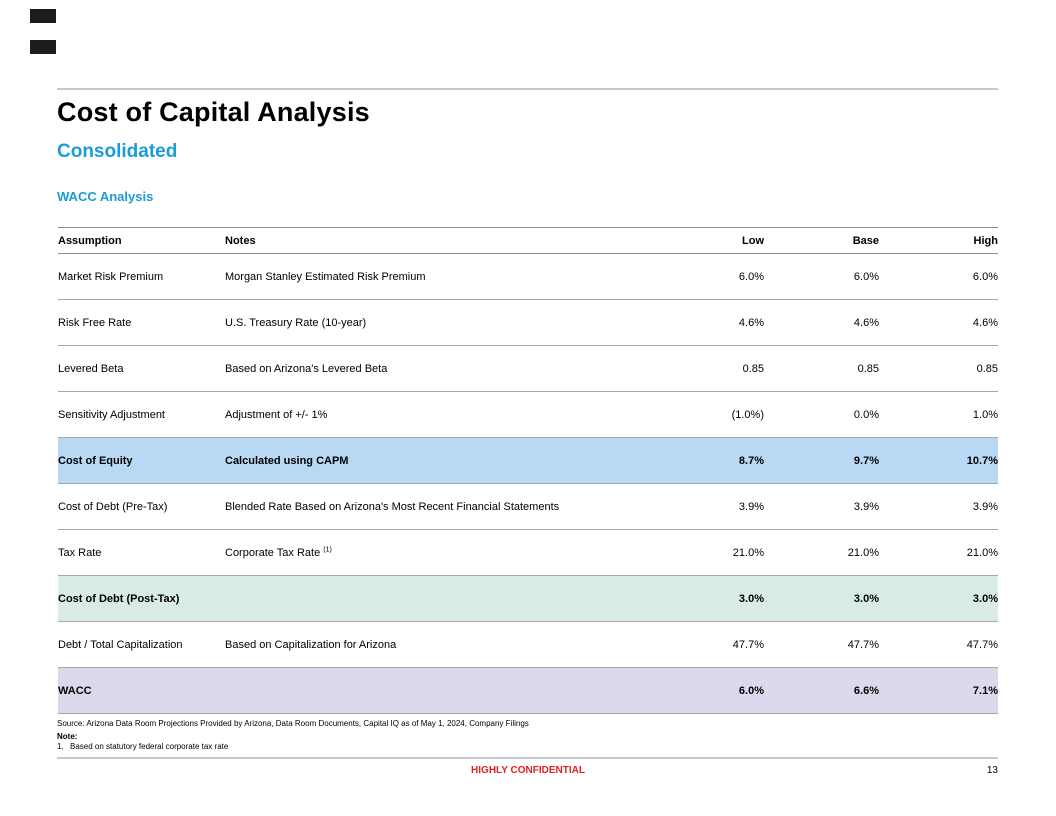 This screenshot has height=816, width=1056. What do you see at coordinates (753, 240) in the screenshot?
I see `column-header-low: Low` at bounding box center [753, 240].